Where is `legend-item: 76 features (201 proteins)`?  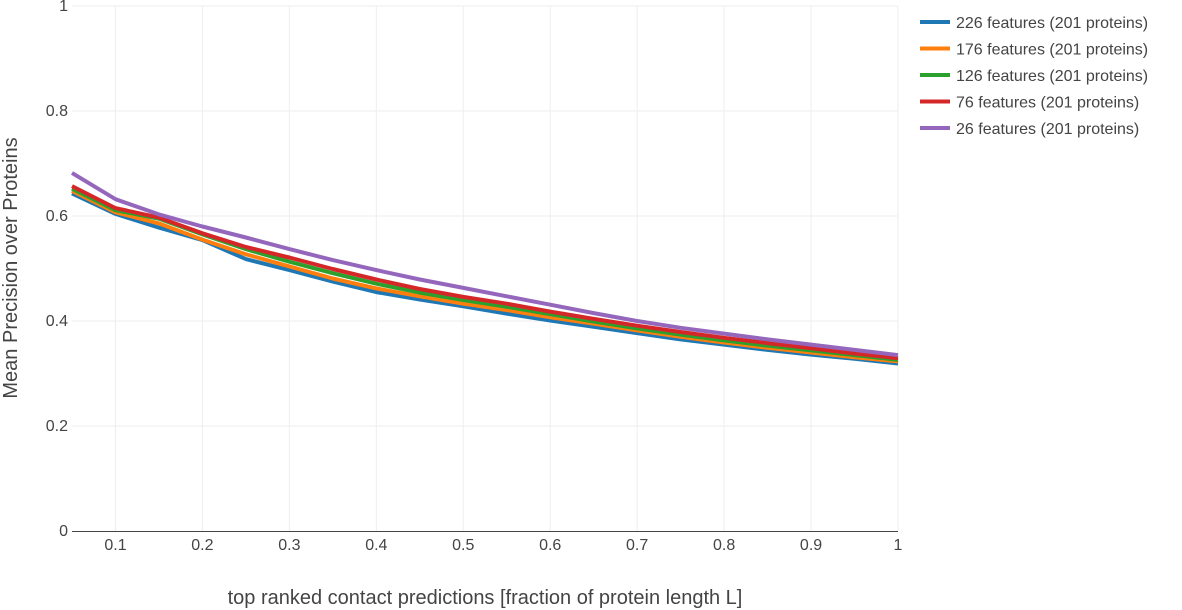
legend-item: 76 features (201 proteins) is located at coordinates (1029, 103).